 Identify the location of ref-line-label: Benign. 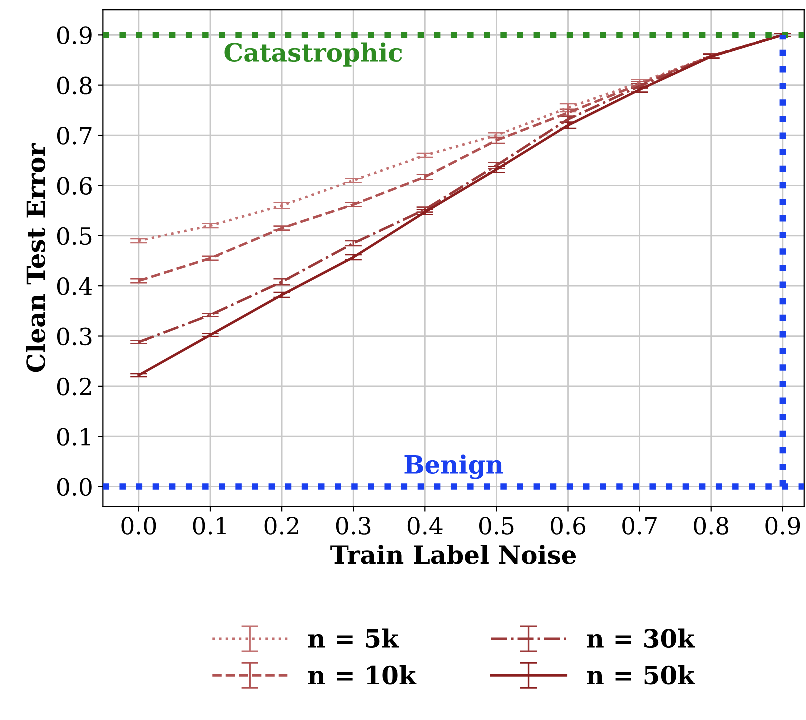
(454, 467).